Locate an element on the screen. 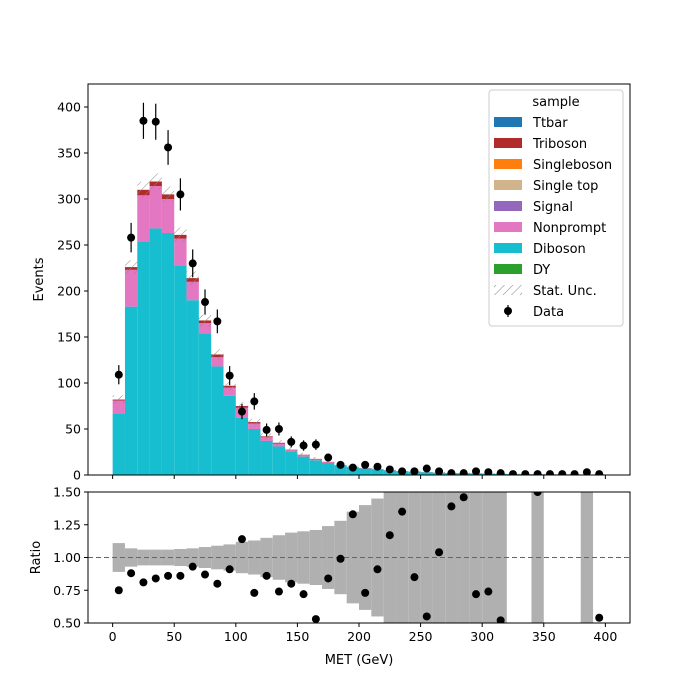 The height and width of the screenshot is (700, 700). main-y-tick-label-50: 50 is located at coordinates (73, 429).